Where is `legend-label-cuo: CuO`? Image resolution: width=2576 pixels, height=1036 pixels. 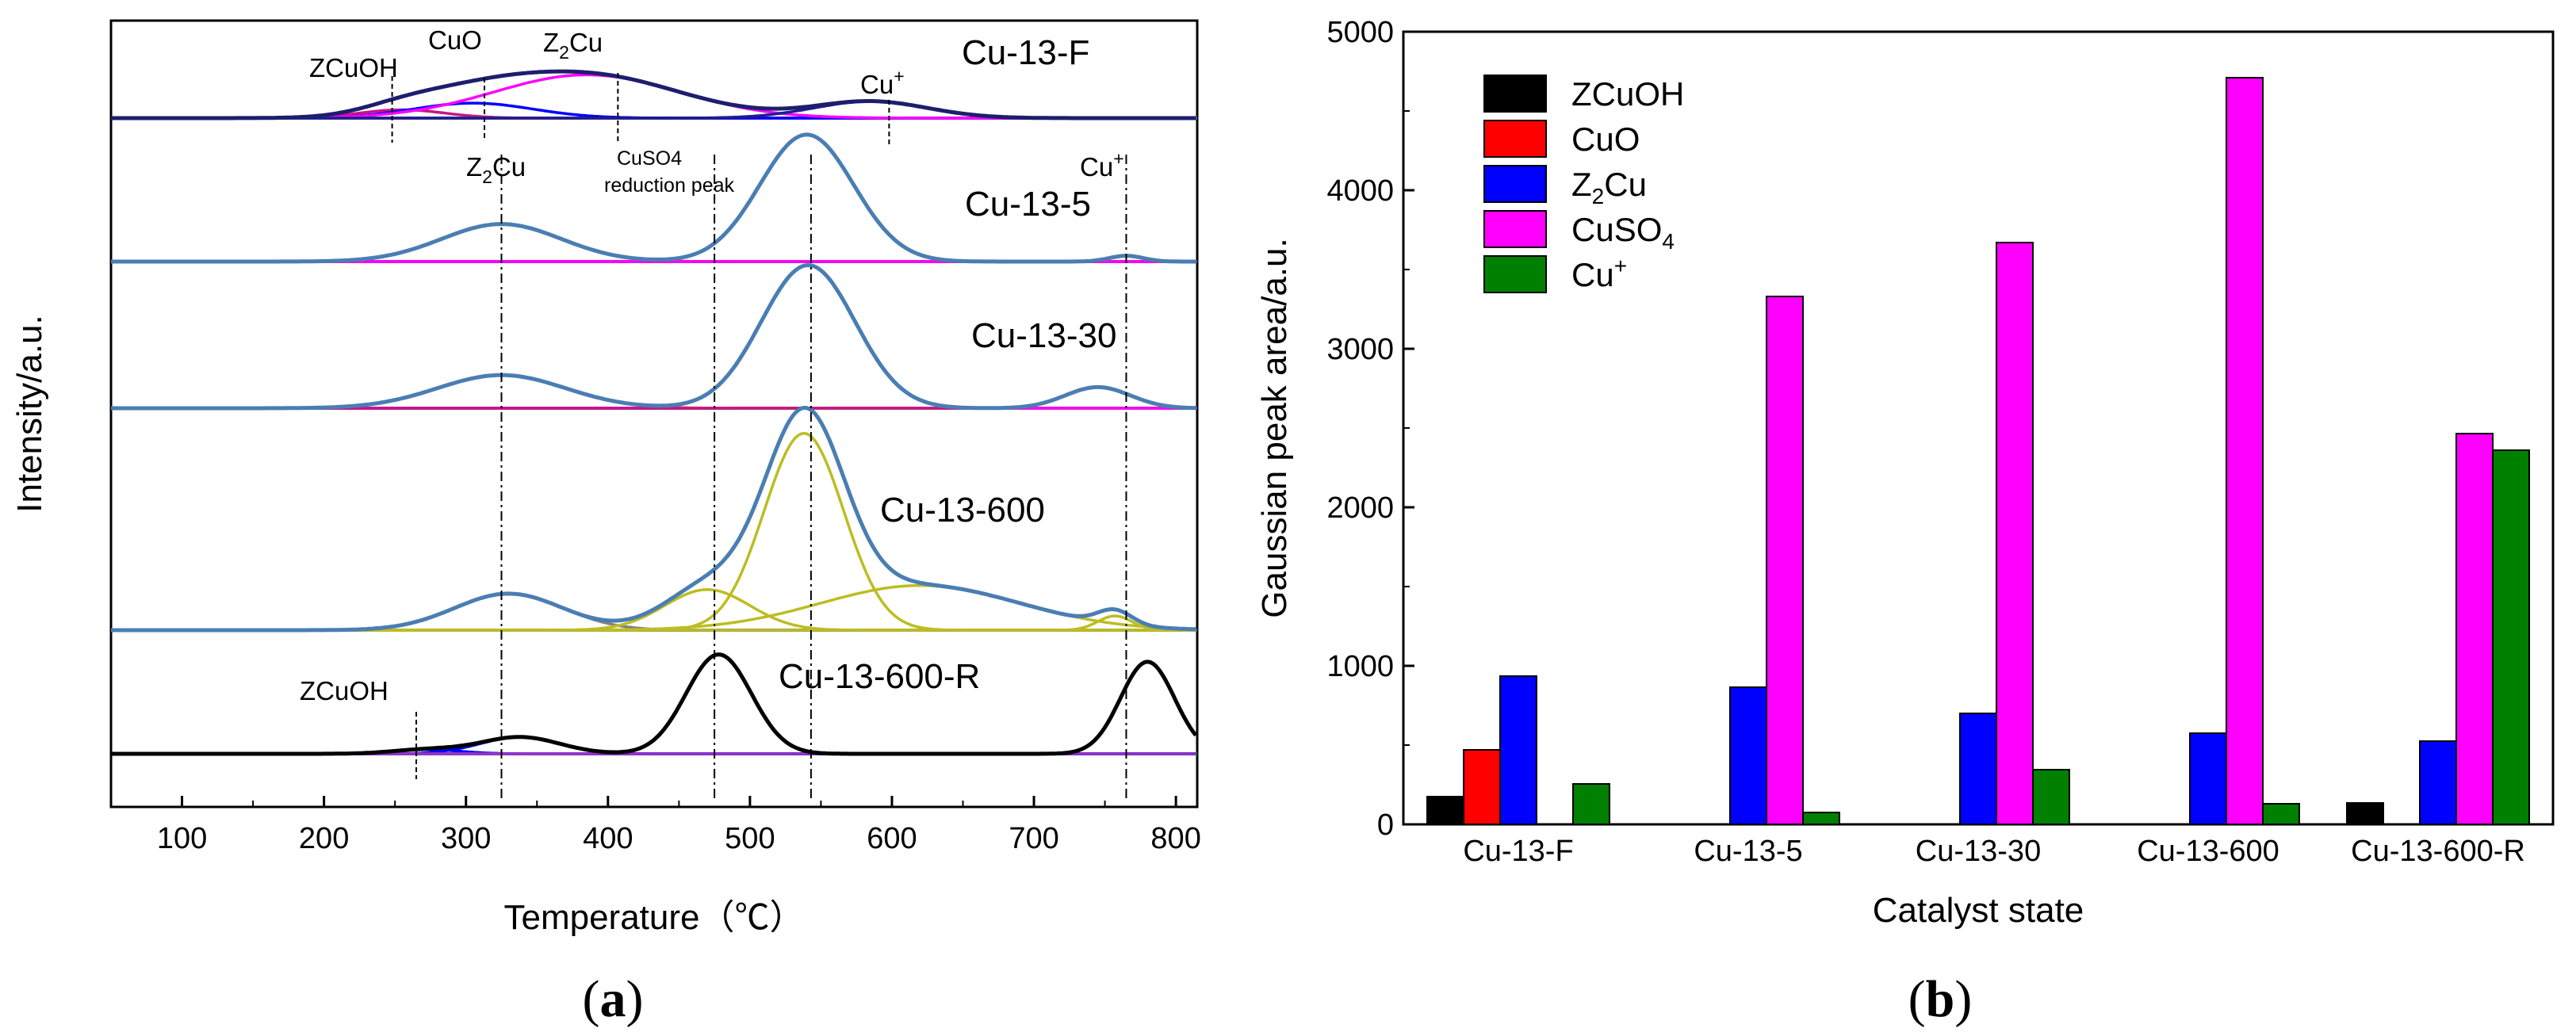
legend-label-cuo: CuO is located at coordinates (1605, 139).